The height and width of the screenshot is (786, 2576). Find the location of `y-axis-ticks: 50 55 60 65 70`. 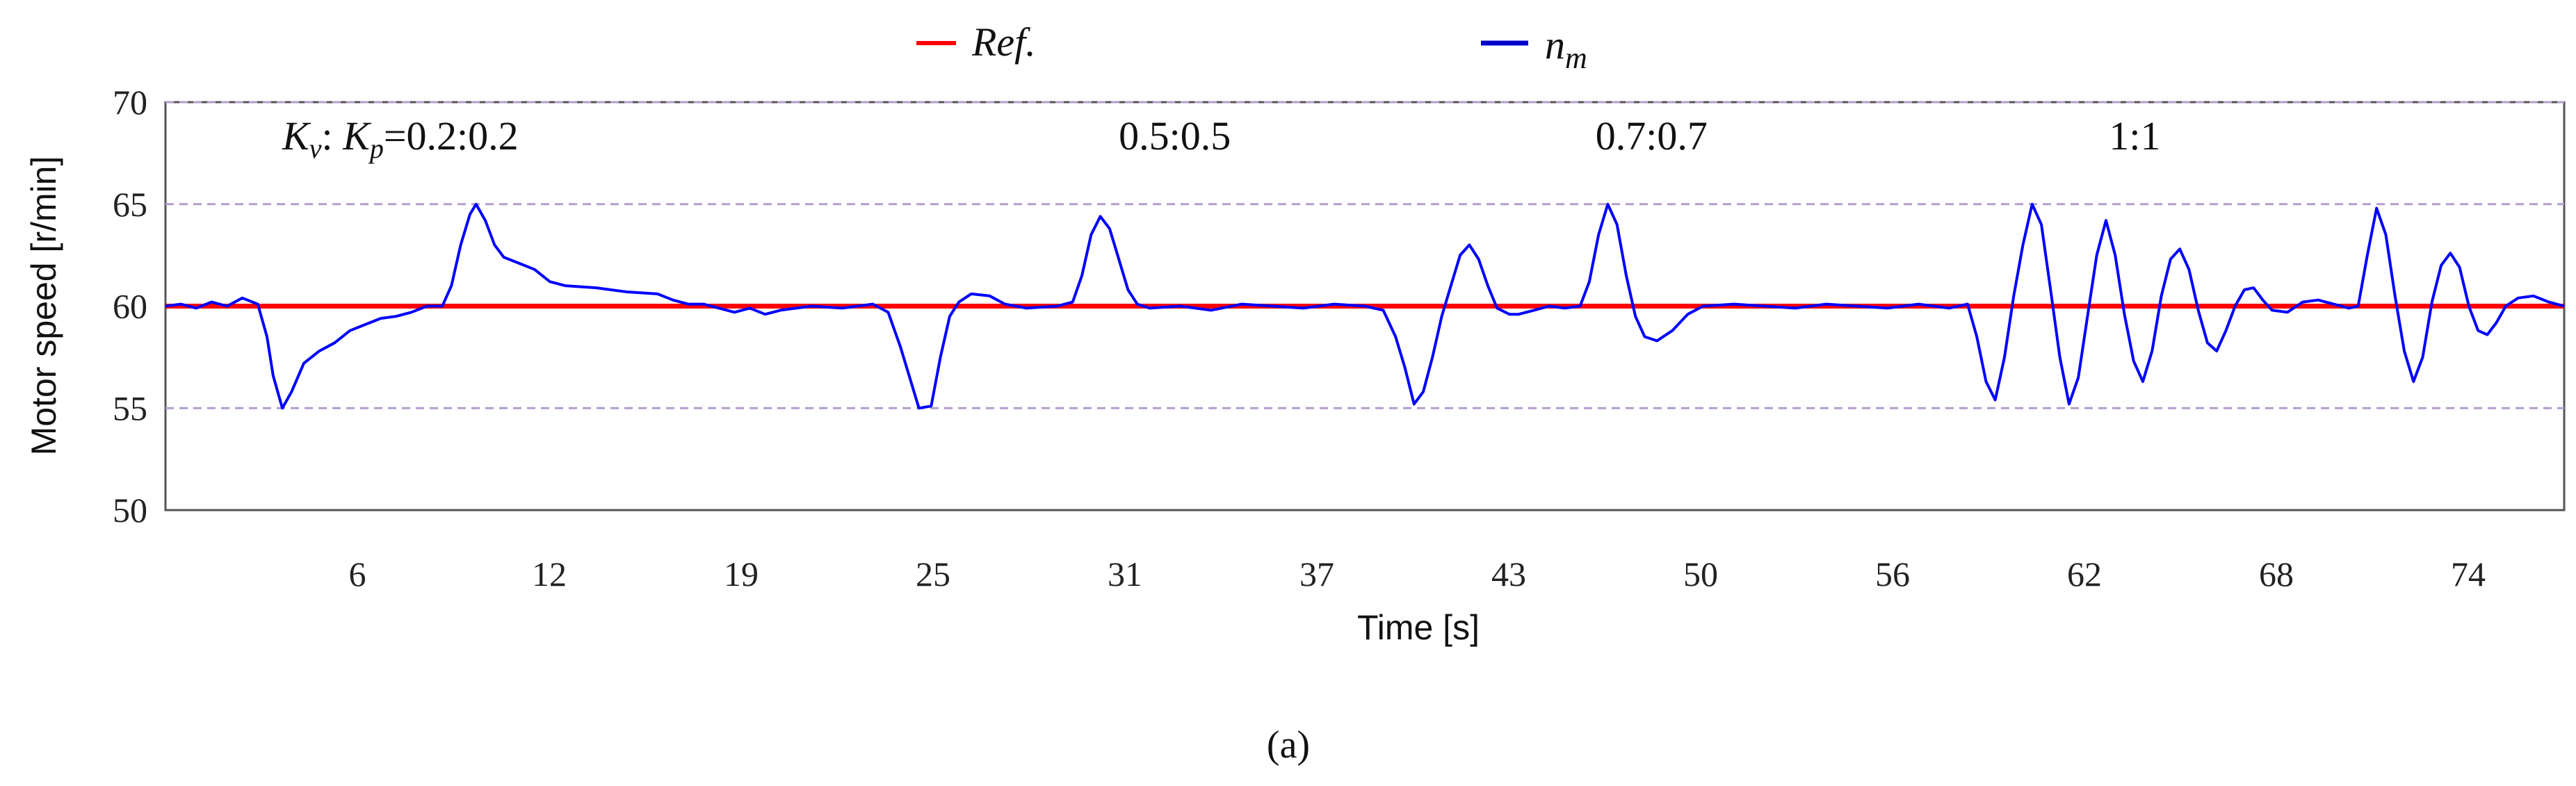

y-axis-ticks: 50 55 60 65 70 is located at coordinates (130, 306).